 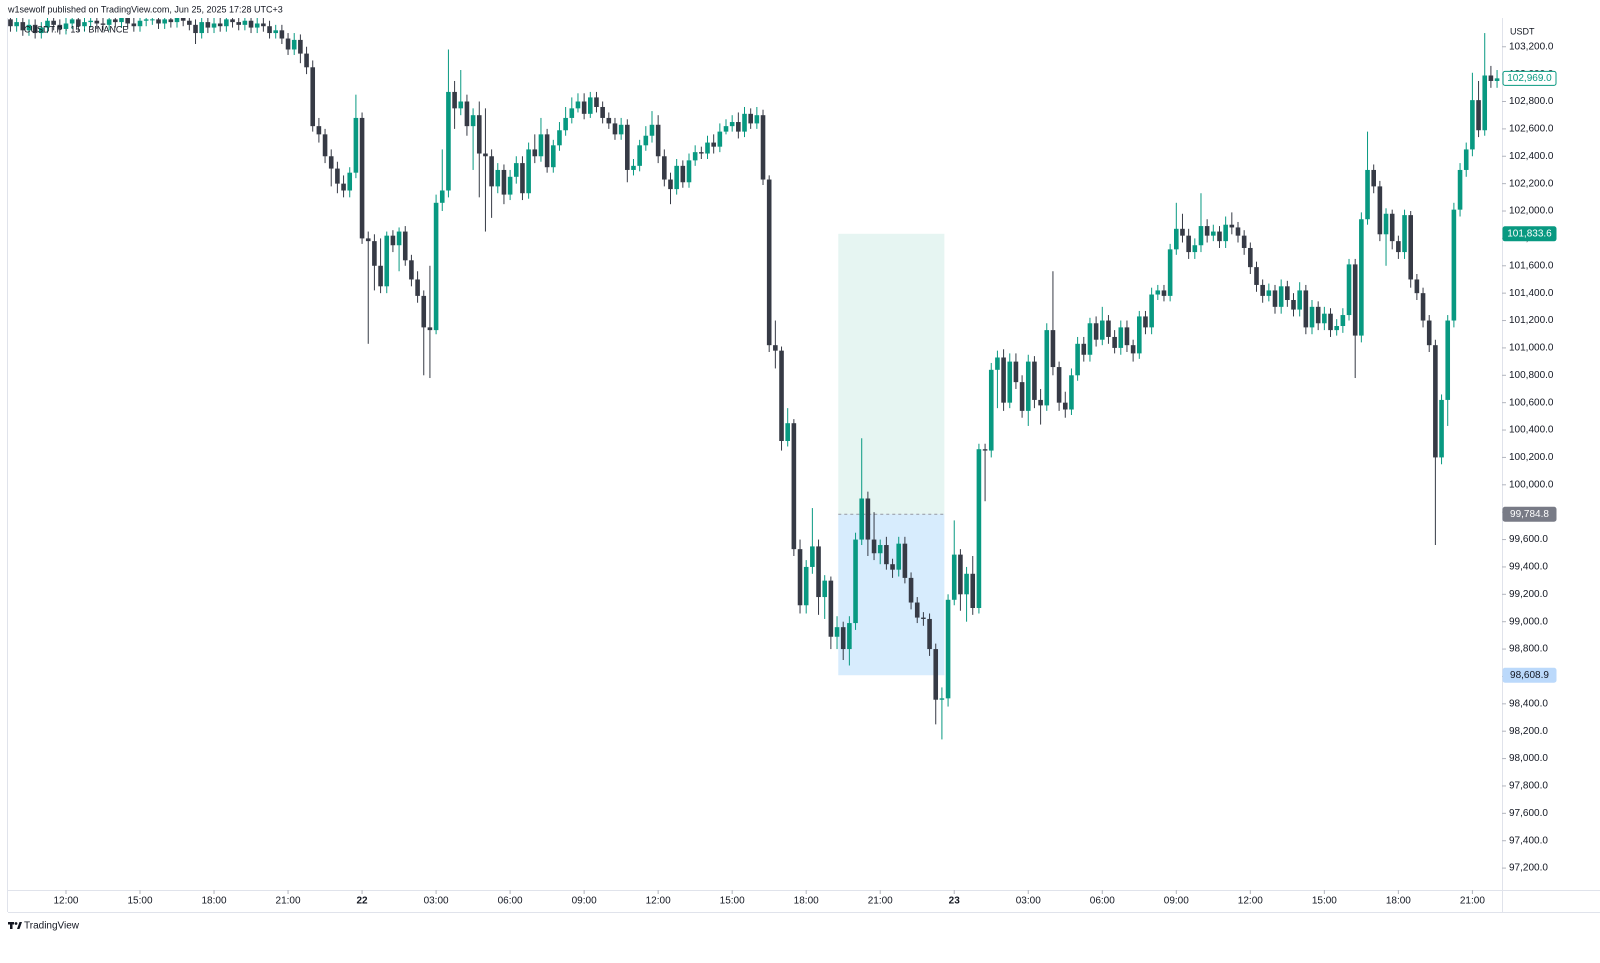 I want to click on target-price-label: 101,833.6, so click(x=1529, y=233).